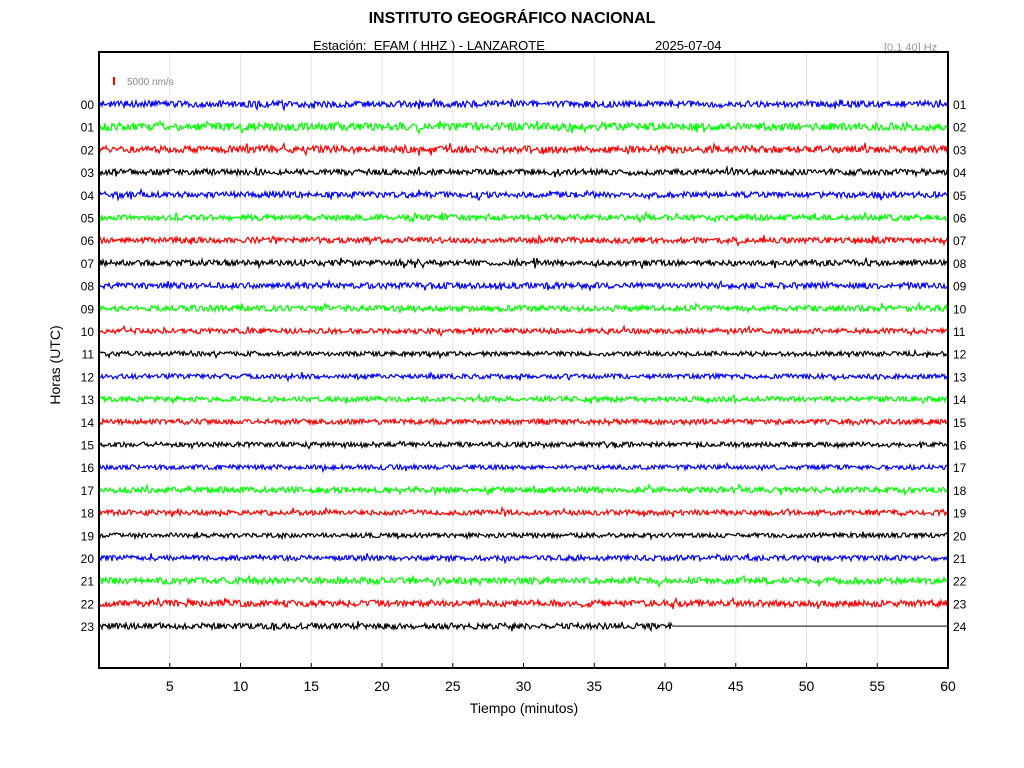 The height and width of the screenshot is (768, 1024). I want to click on row-start-label: 21, so click(88, 582).